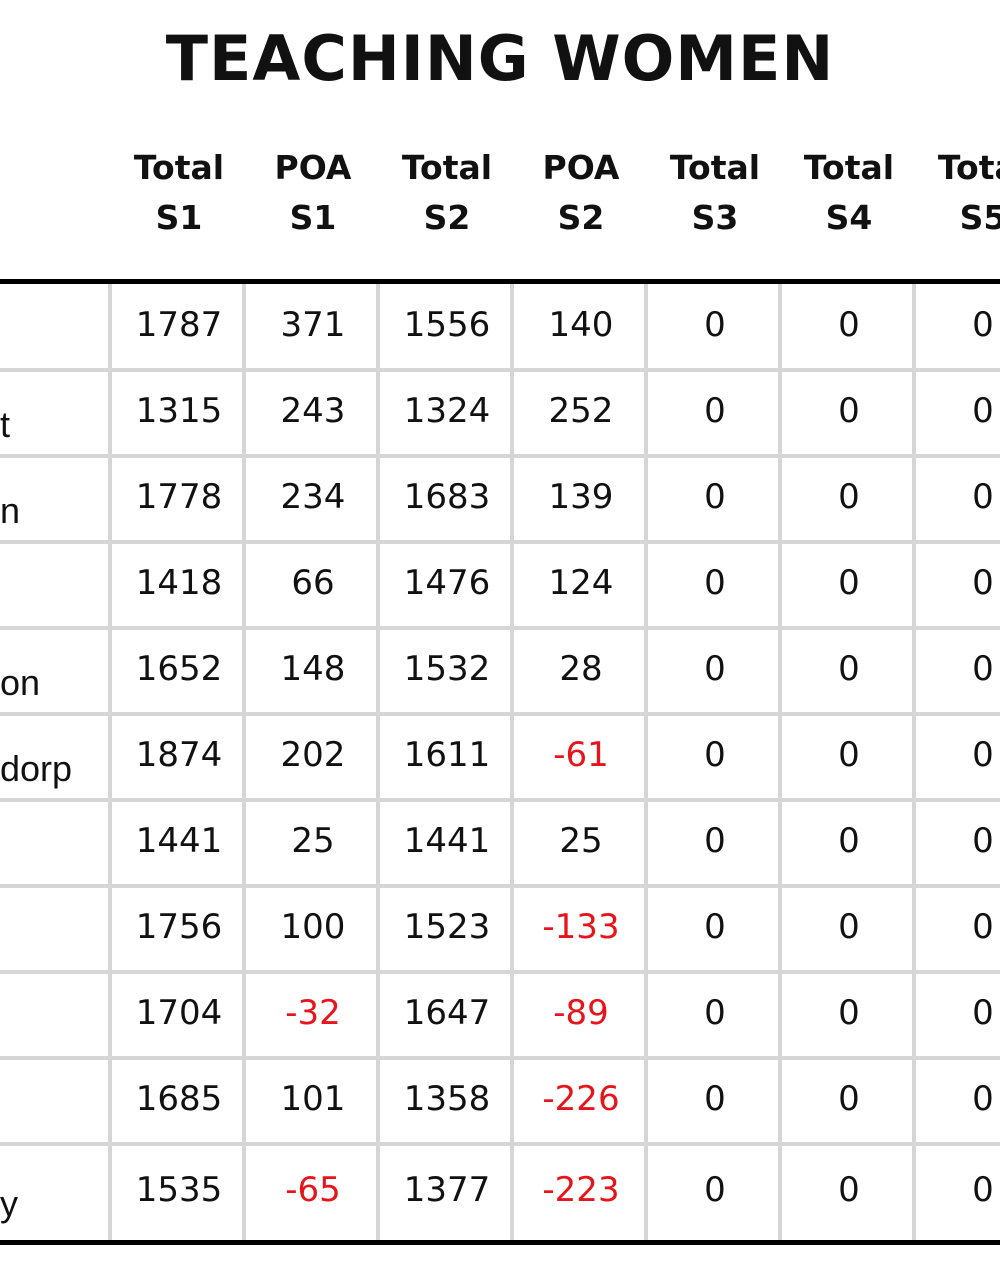 This screenshot has width=1000, height=1269. Describe the element at coordinates (447, 497) in the screenshot. I see `table-cell: 1683` at that location.